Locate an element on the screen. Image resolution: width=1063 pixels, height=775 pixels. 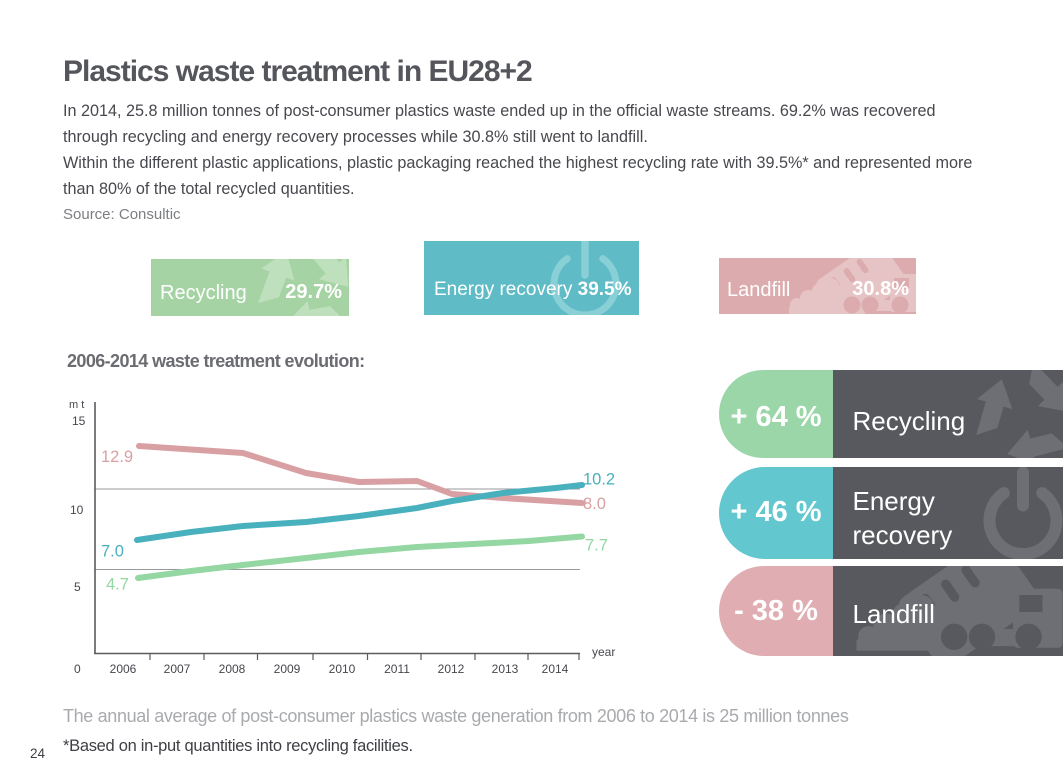
svg-text: 10 is located at coordinates (77, 510).